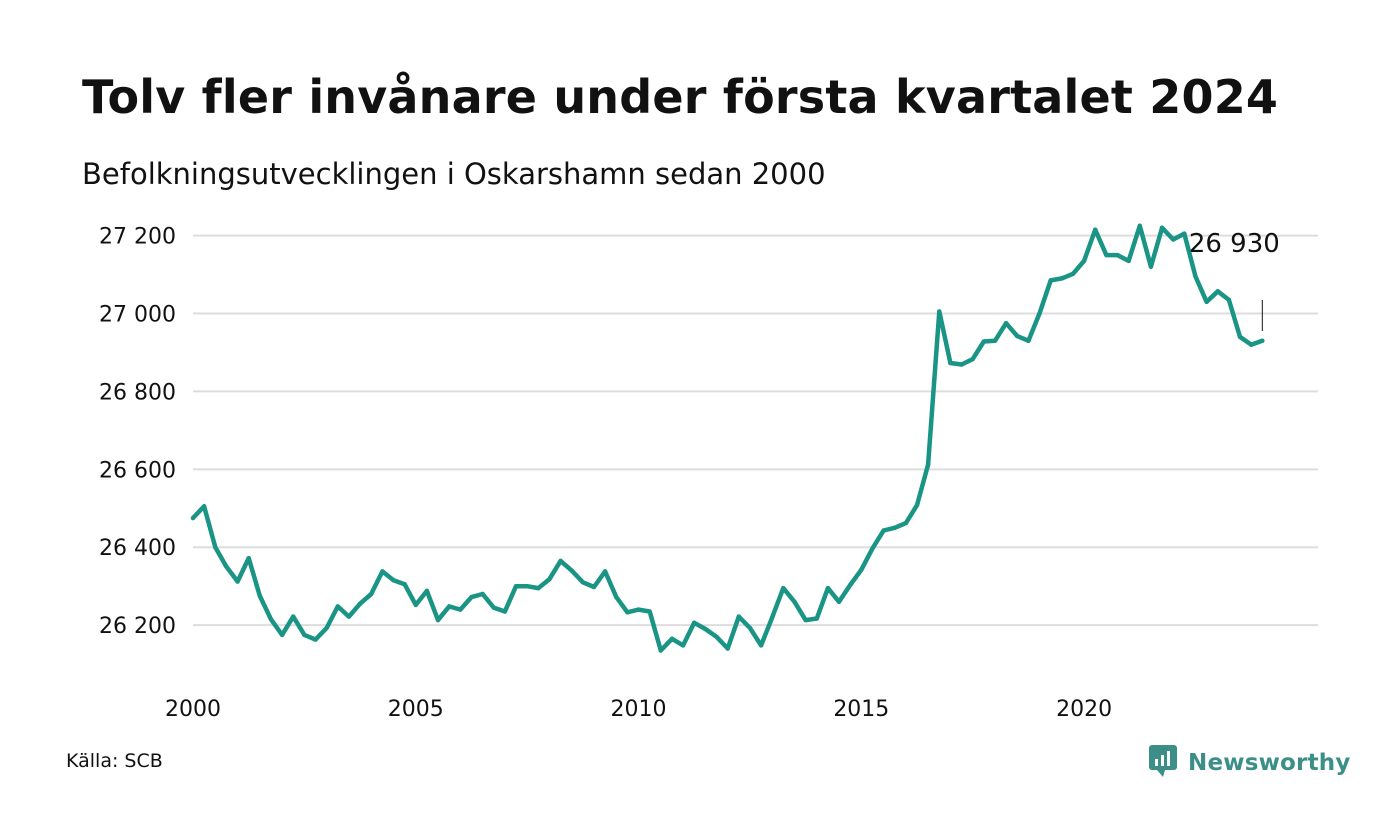 This screenshot has height=840, width=1400. Describe the element at coordinates (193, 709) in the screenshot. I see `x-tick-label: 2000` at that location.